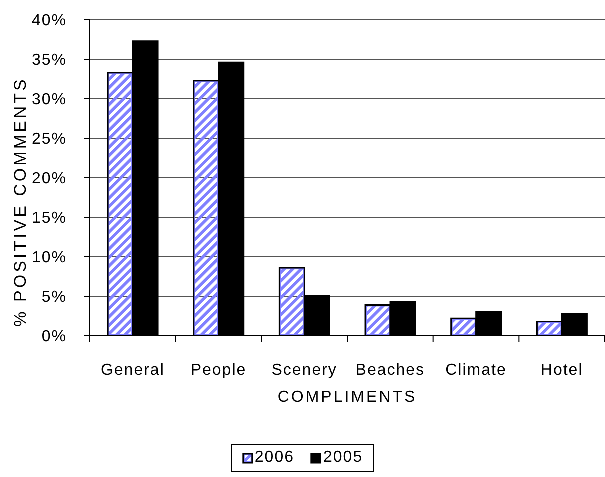 This screenshot has height=477, width=605. I want to click on x-tick-label: Scenery, so click(305, 370).